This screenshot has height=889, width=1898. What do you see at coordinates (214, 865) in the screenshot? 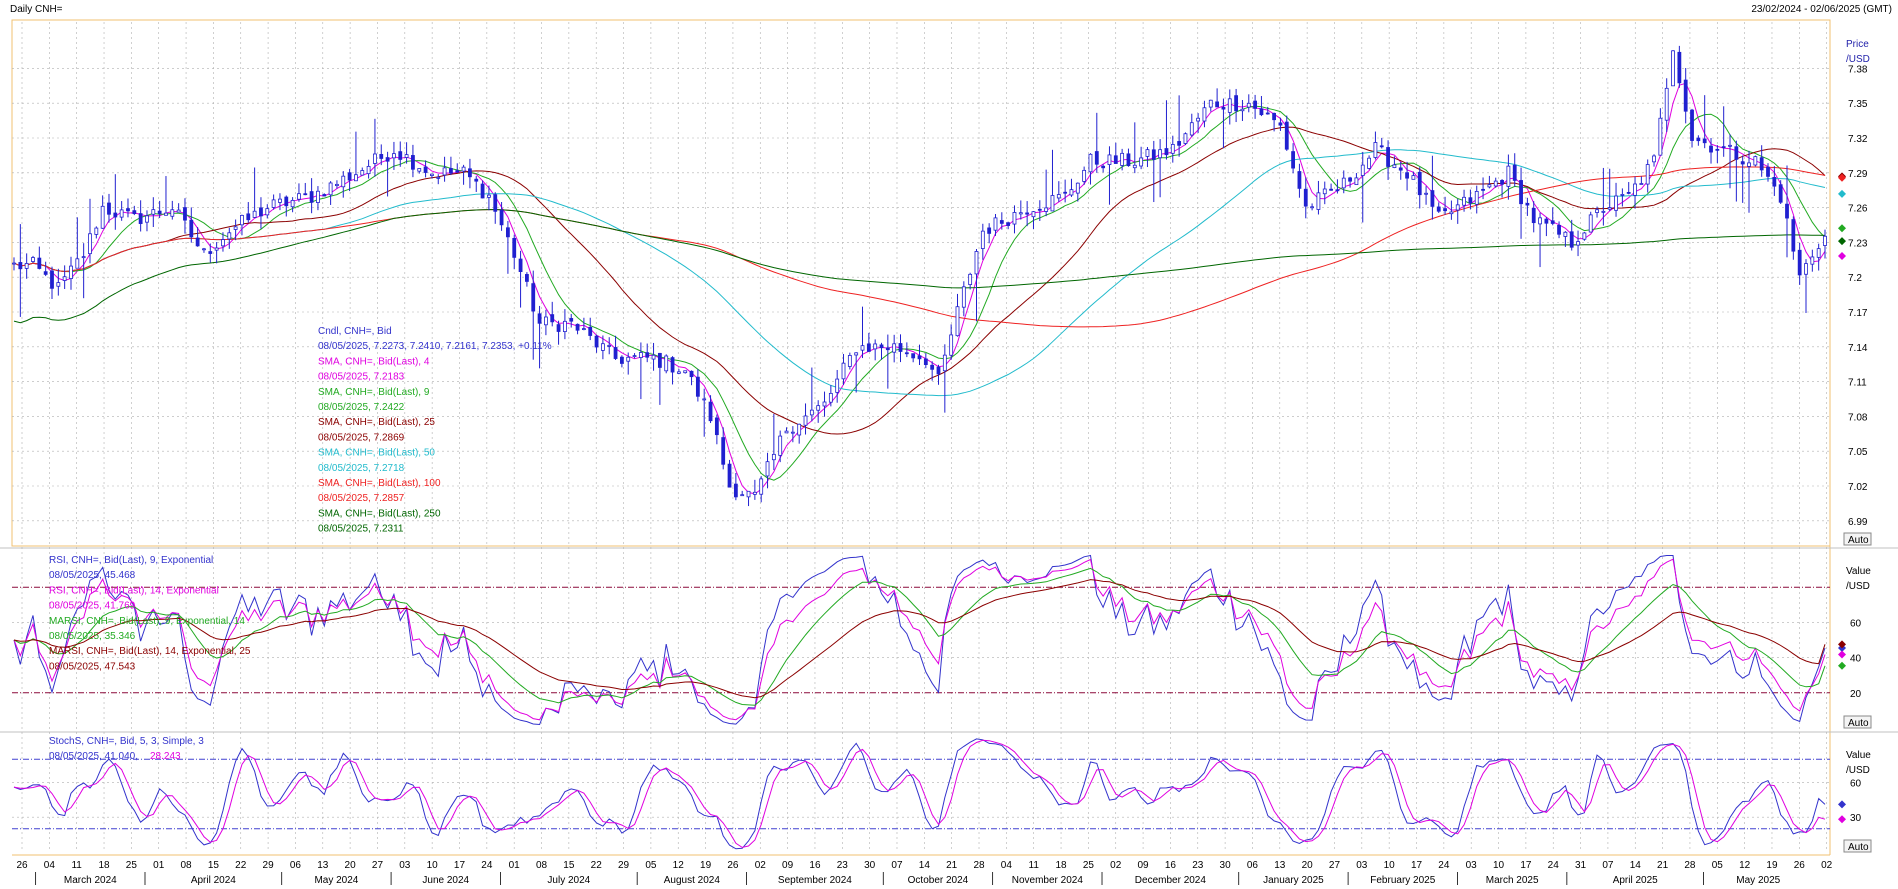
I see `x-tick-label: 15` at bounding box center [214, 865].